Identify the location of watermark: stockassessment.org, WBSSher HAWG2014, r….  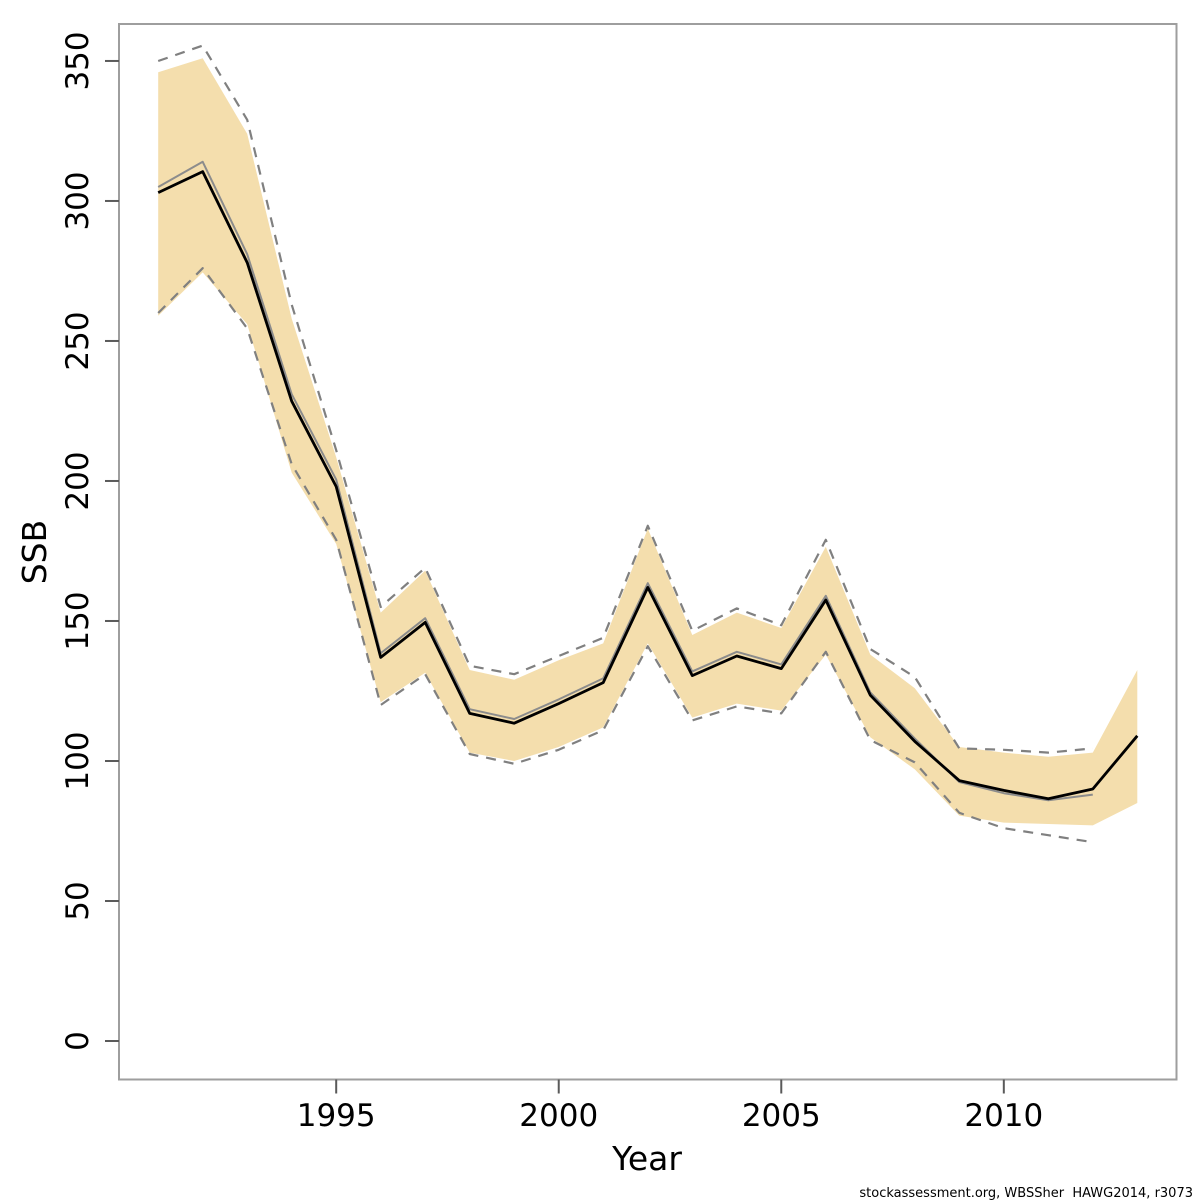
(1026, 1193).